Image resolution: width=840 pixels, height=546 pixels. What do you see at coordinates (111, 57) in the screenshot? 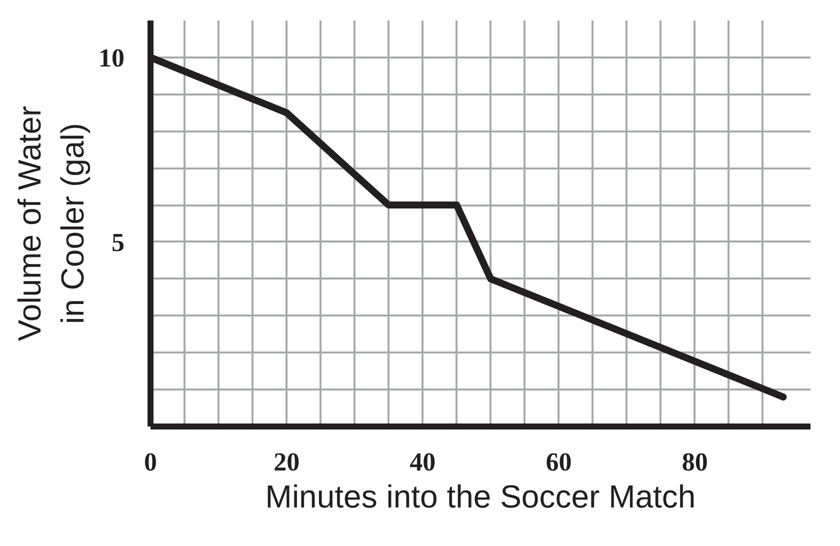
I see `y-tick-label: 10` at bounding box center [111, 57].